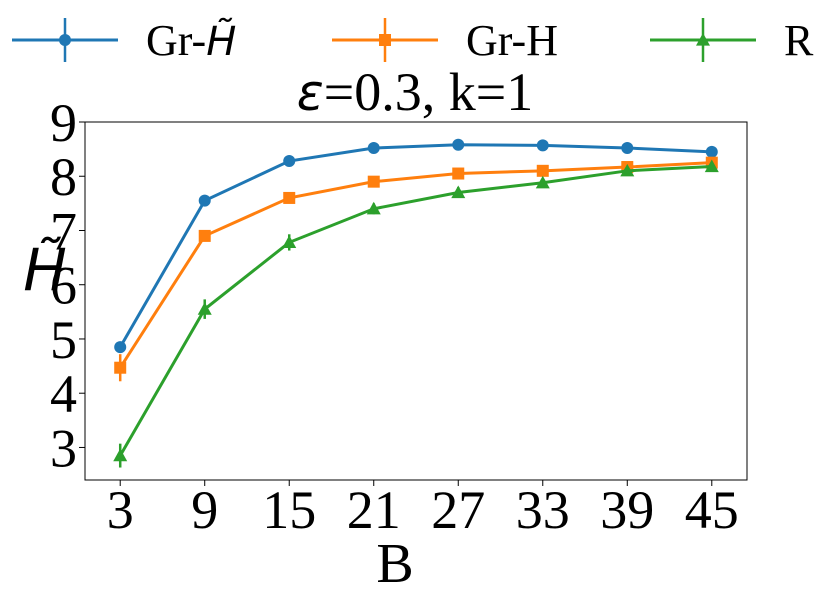 The height and width of the screenshot is (590, 830). What do you see at coordinates (124, 40) in the screenshot?
I see `legend-entry: Gr-H̃` at bounding box center [124, 40].